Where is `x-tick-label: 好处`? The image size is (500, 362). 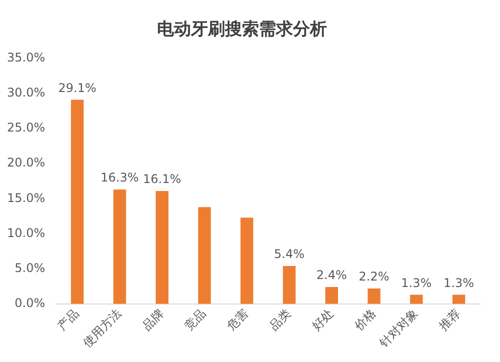
x-tick-label: 好处 is located at coordinates (322, 320).